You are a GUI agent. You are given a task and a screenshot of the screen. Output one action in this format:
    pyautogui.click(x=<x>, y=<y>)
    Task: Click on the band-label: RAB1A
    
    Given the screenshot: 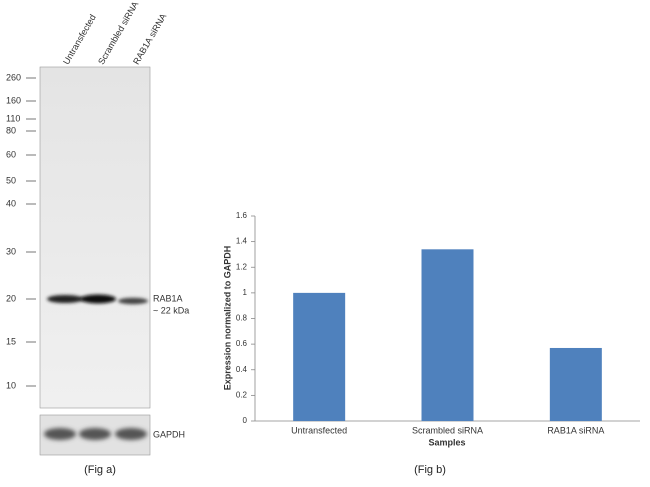 What is the action you would take?
    pyautogui.click(x=168, y=298)
    